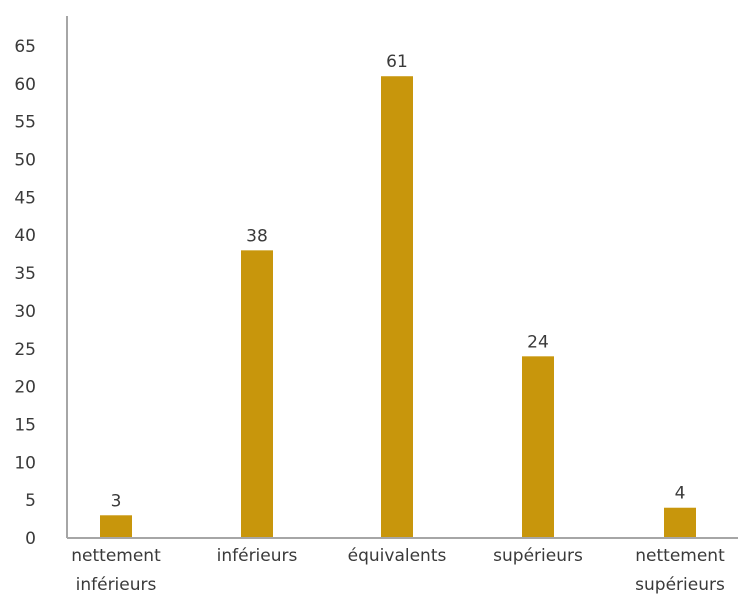  I want to click on y-tick-label: 5, so click(30, 501).